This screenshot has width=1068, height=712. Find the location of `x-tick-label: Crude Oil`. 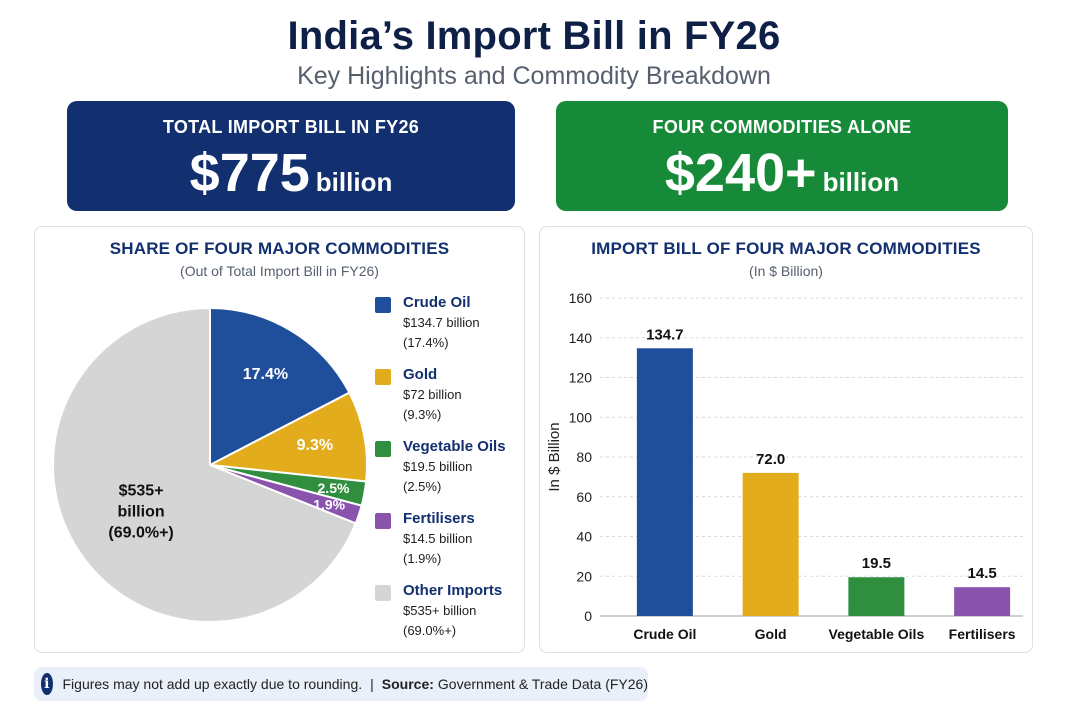

x-tick-label: Crude Oil is located at coordinates (664, 634).